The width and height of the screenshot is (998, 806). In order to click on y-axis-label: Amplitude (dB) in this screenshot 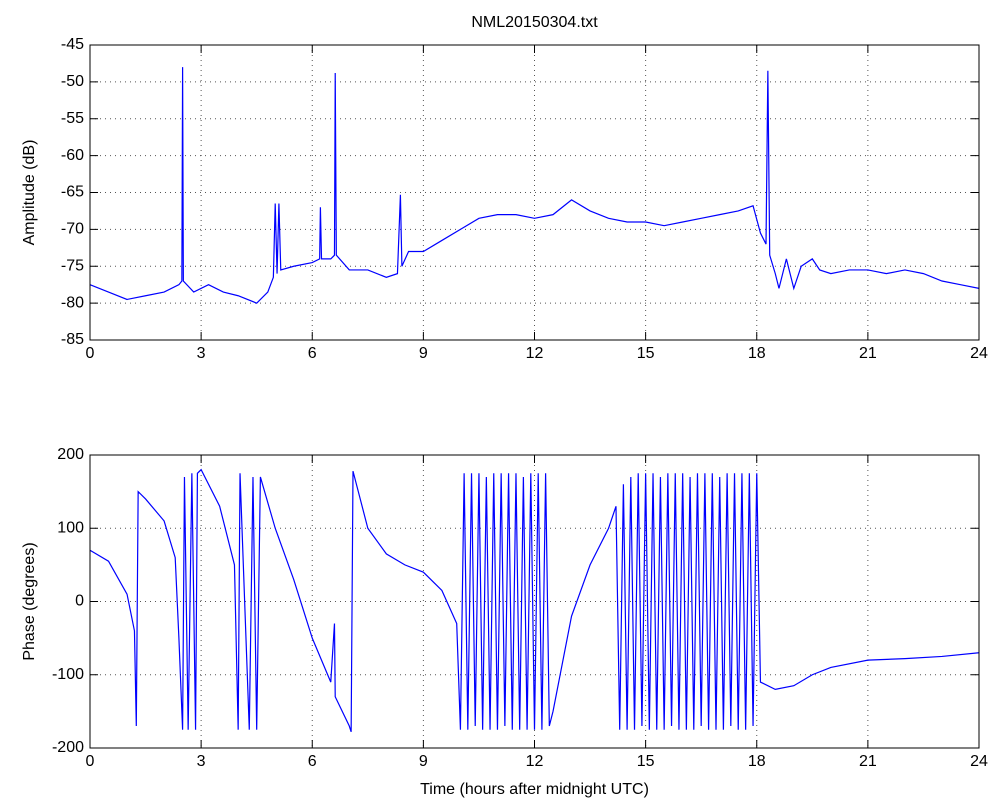, I will do `click(29, 193)`.